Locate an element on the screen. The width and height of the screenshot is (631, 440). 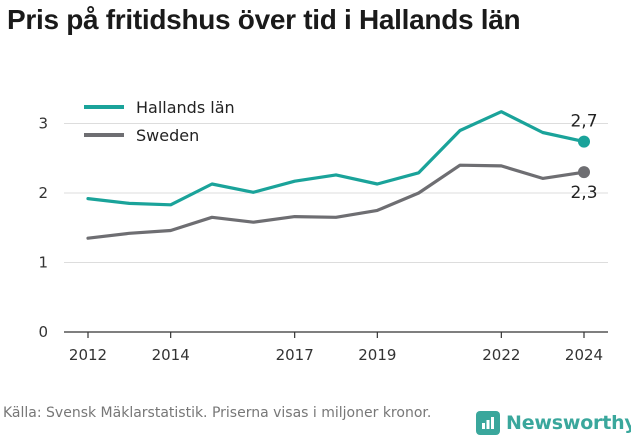
legend-label: Sweden is located at coordinates (167, 135).